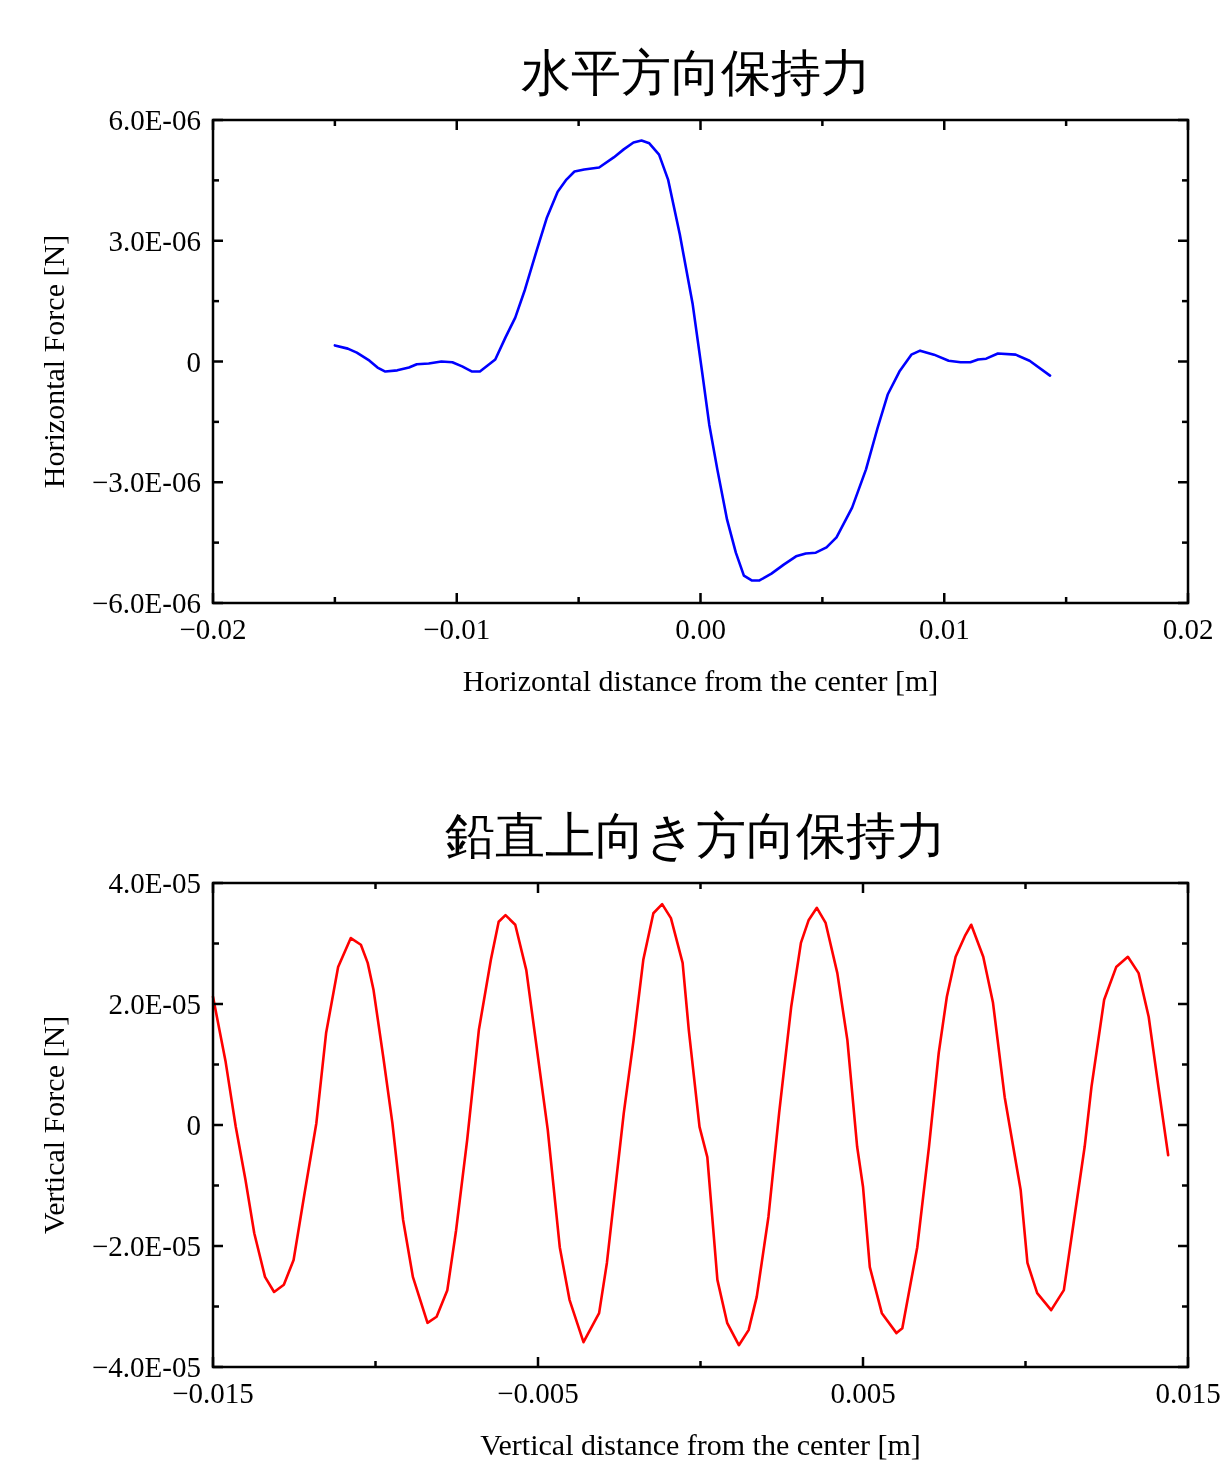  Describe the element at coordinates (146, 482) in the screenshot. I see `y-tick-label: −3.0E-06` at that location.